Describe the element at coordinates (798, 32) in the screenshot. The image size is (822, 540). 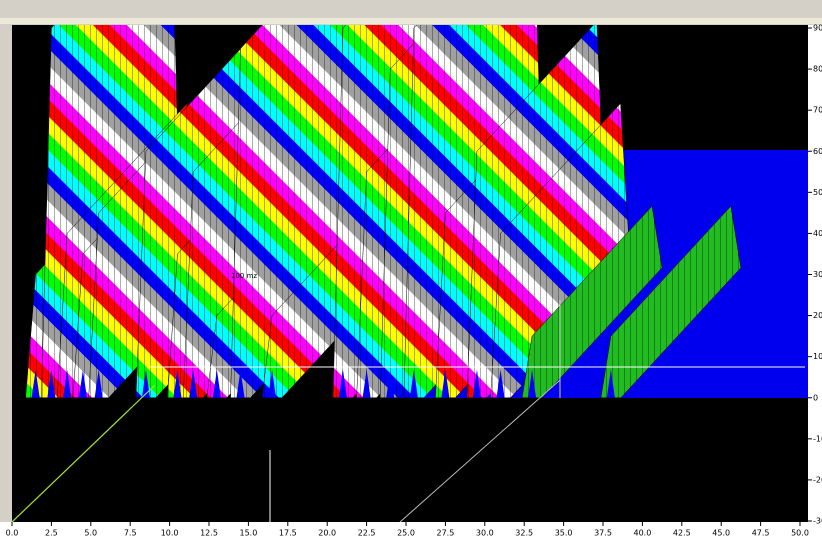
I see `y-unit: nA` at that location.